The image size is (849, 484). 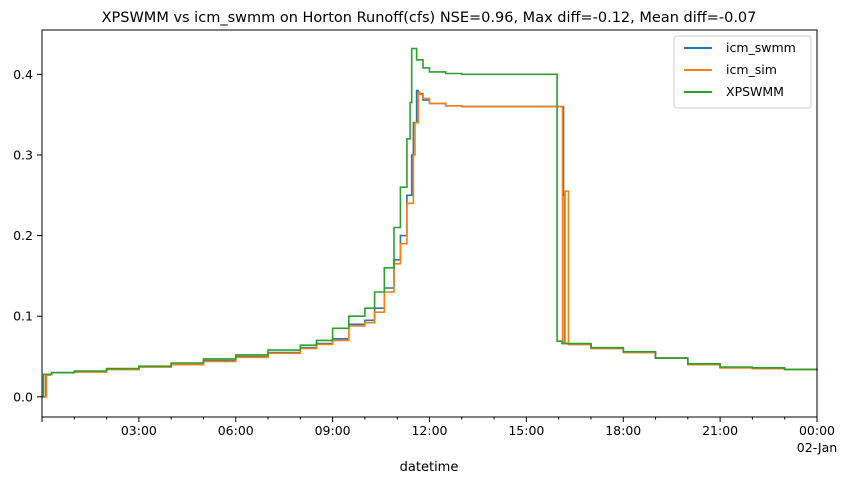 I want to click on x-tick-label: 06:00, so click(x=236, y=430).